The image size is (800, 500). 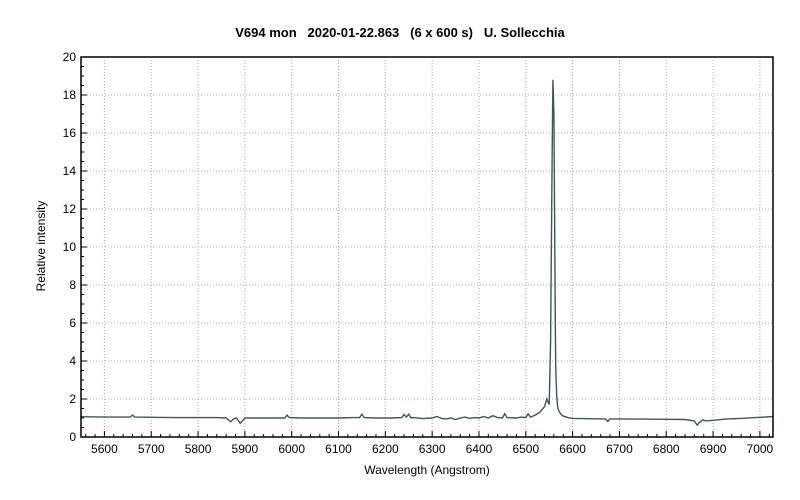 I want to click on svg-text: 10, so click(x=70, y=247).